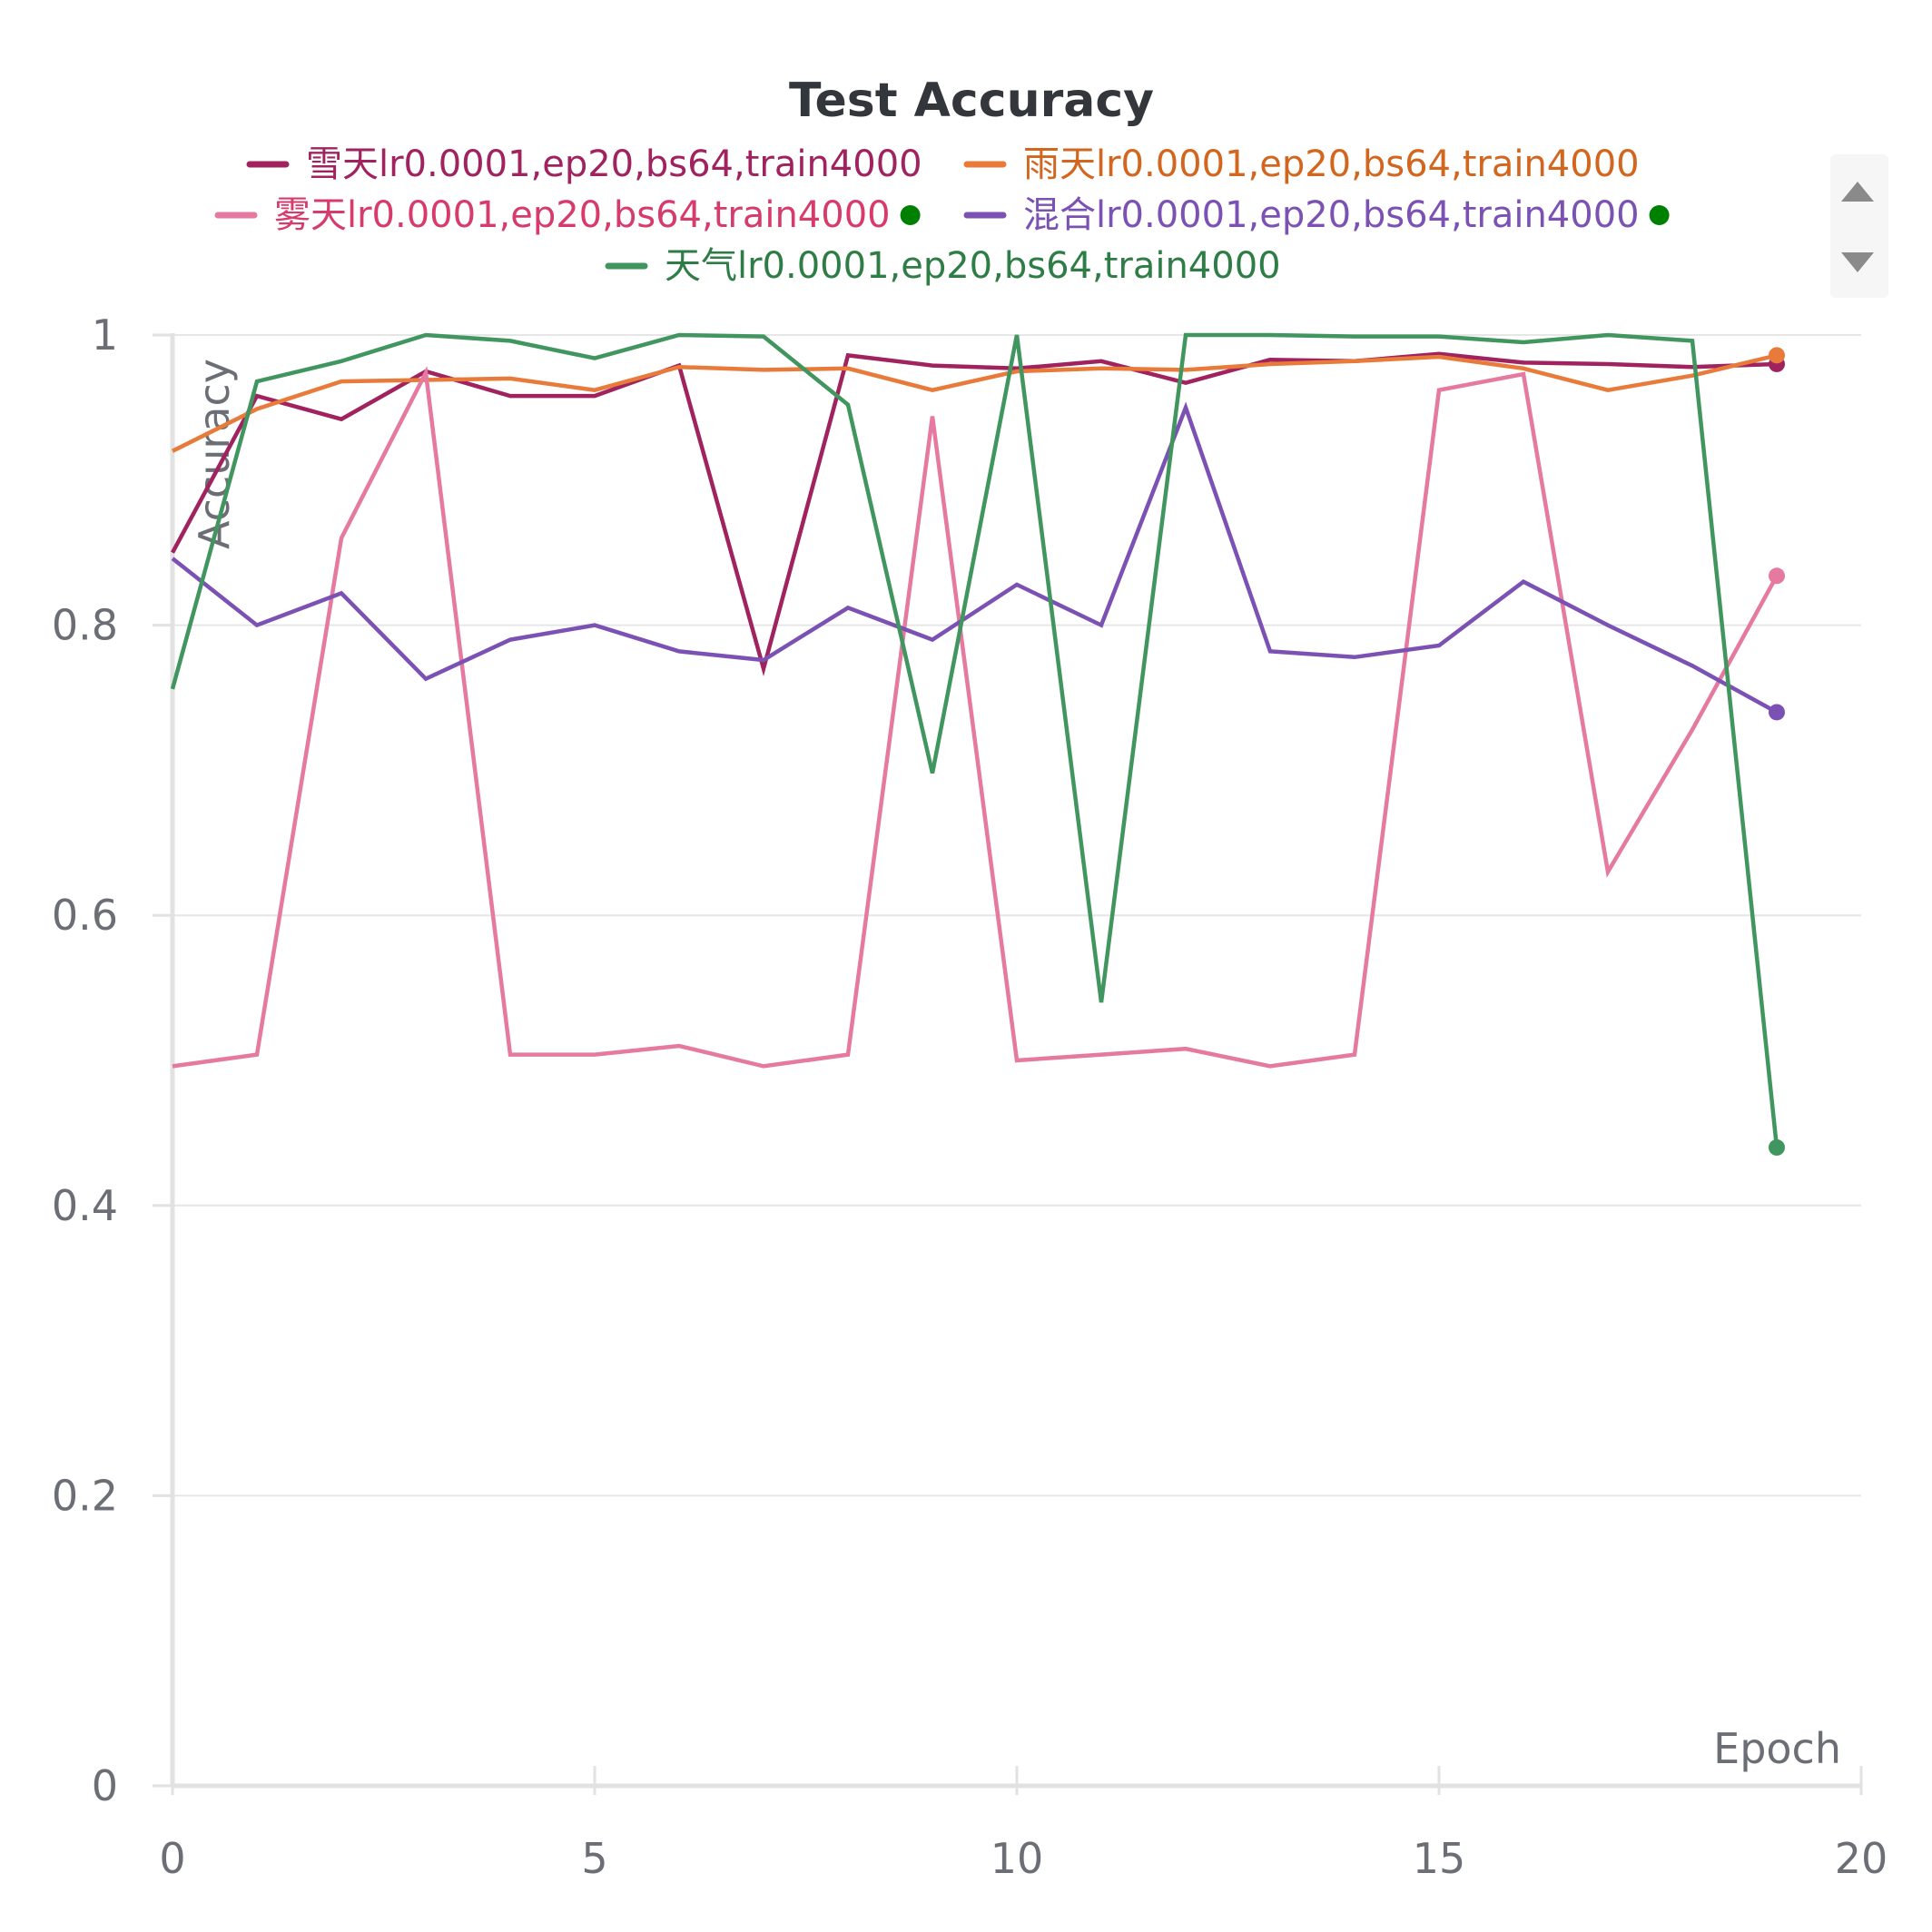  Describe the element at coordinates (614, 164) in the screenshot. I see `legend-label: 雪天lr0.0001,ep20,bs64,train4000` at that location.